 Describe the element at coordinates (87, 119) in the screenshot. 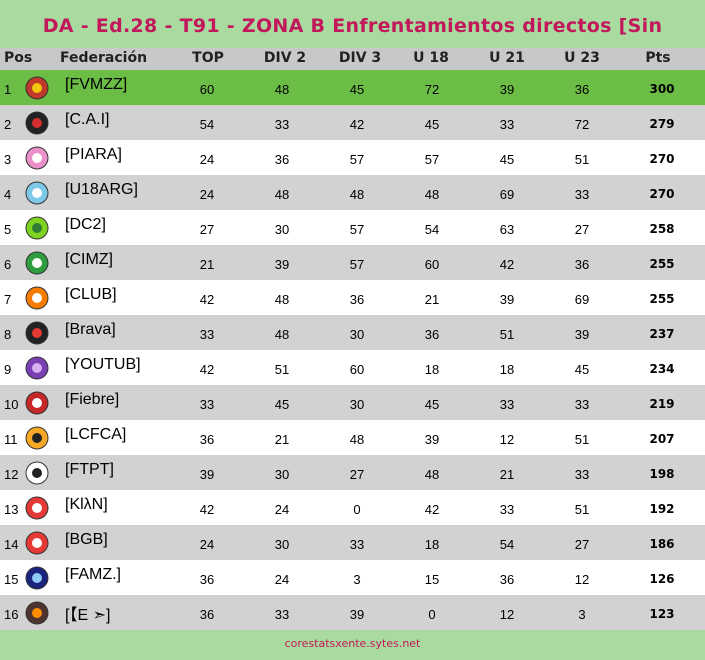

I see `federation-name: [C.A.I]` at that location.